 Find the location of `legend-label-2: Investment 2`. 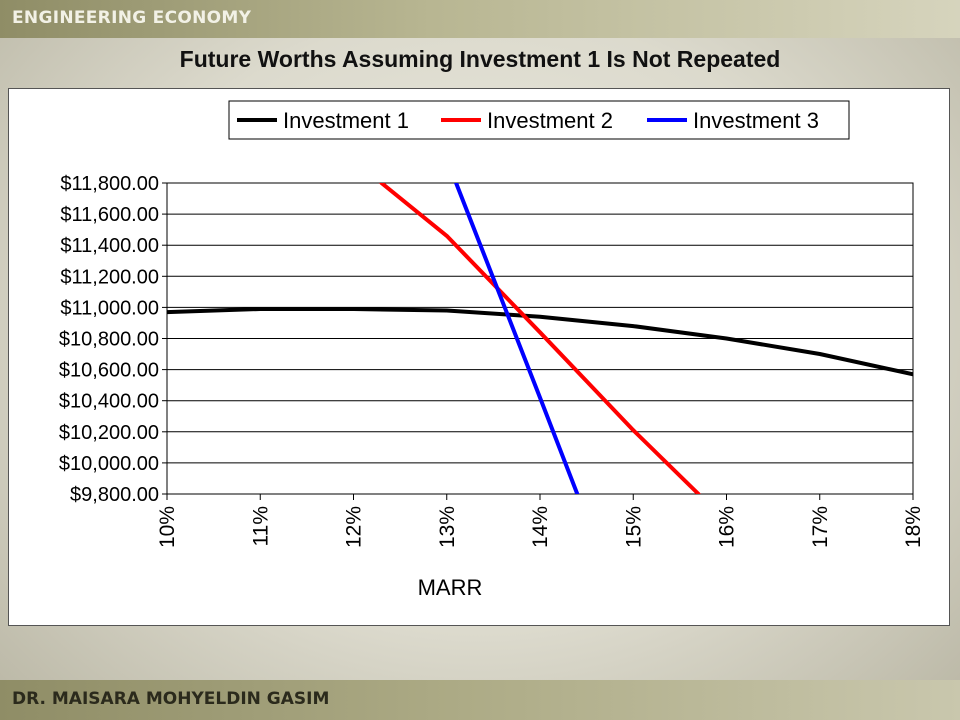

legend-label-2: Investment 2 is located at coordinates (550, 120).